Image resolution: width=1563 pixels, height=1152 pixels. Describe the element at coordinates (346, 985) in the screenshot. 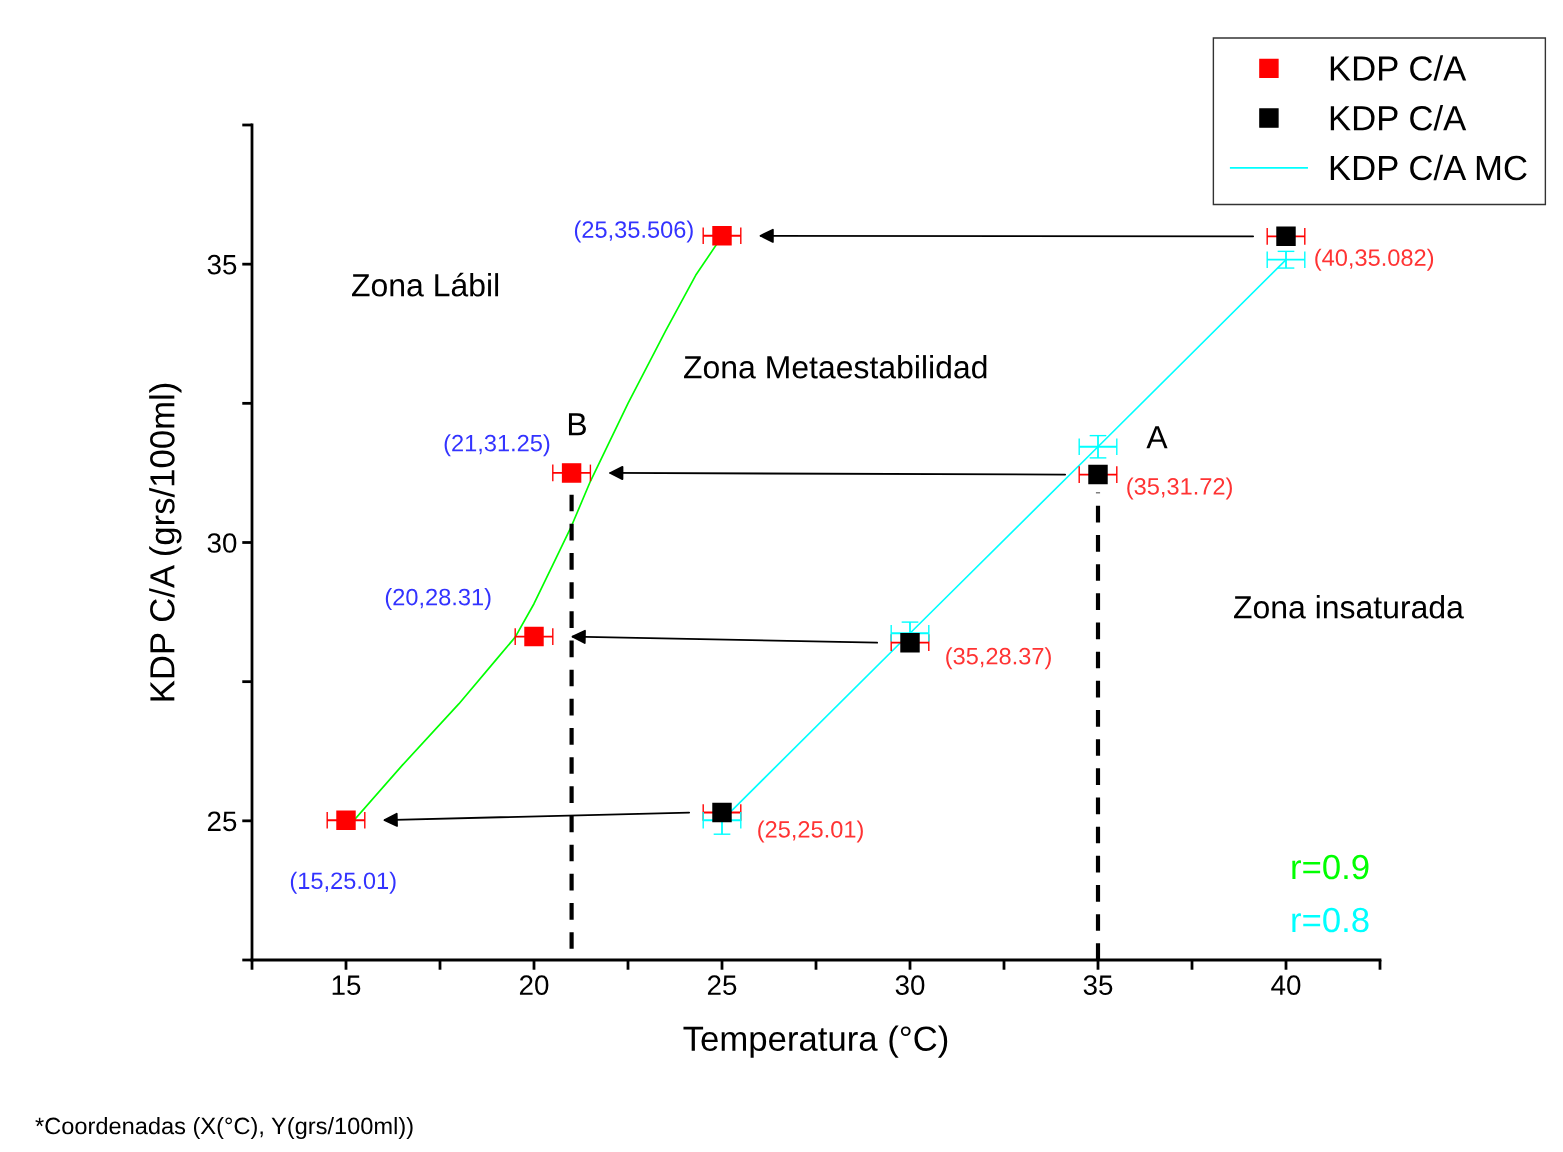

I see `x-tick-label: 15` at that location.